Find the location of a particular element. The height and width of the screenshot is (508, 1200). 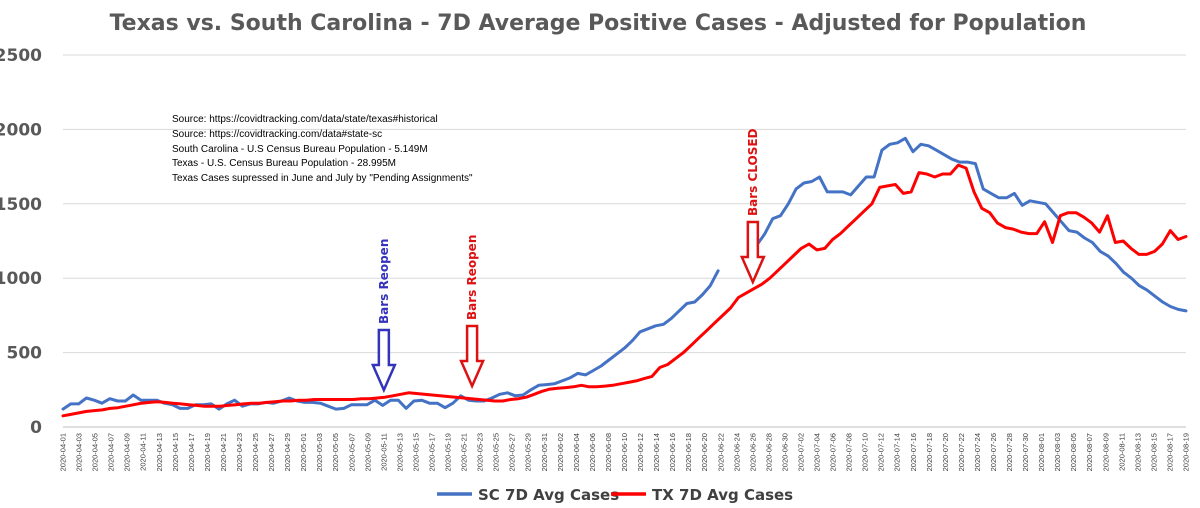

x-tick-label: 2020-05-23 is located at coordinates (480, 452).